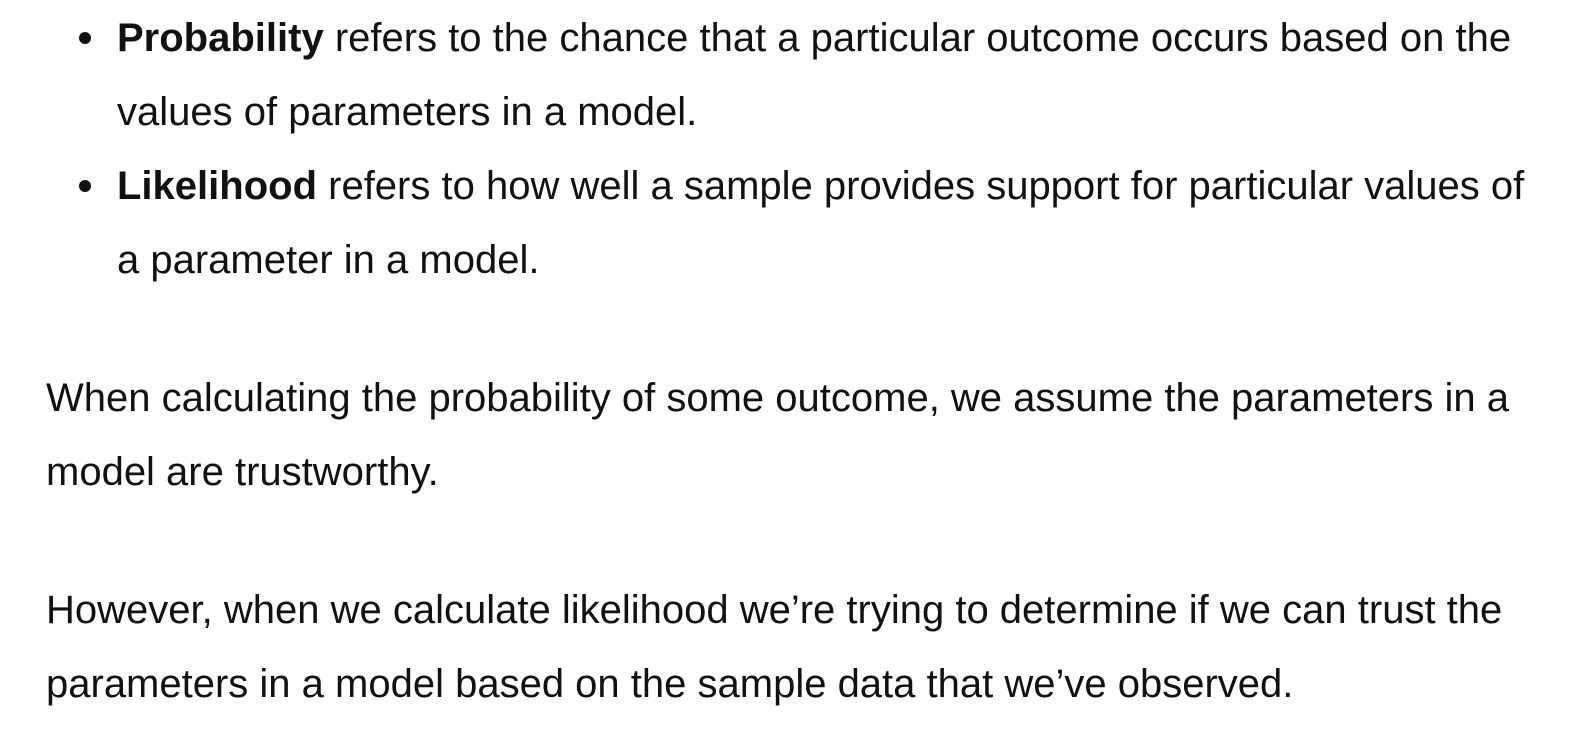  What do you see at coordinates (220, 38) in the screenshot?
I see `term-probability: Probability` at bounding box center [220, 38].